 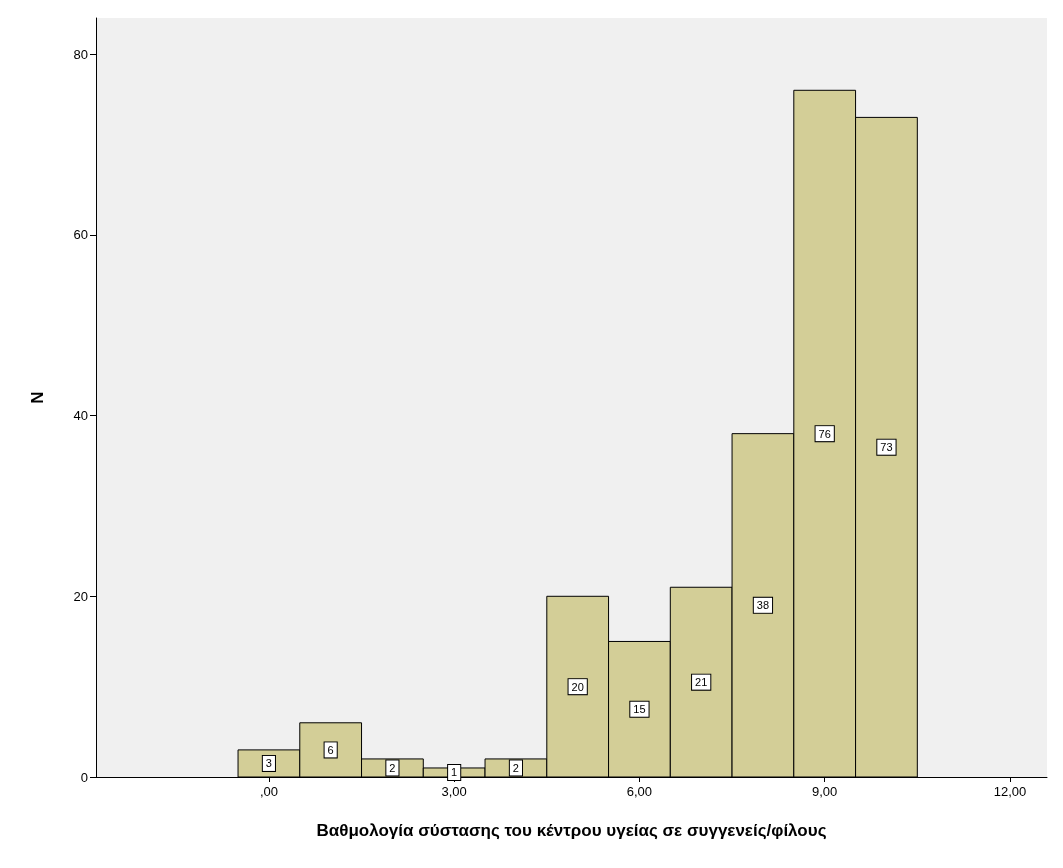 I want to click on data-label: 21, so click(x=701, y=682).